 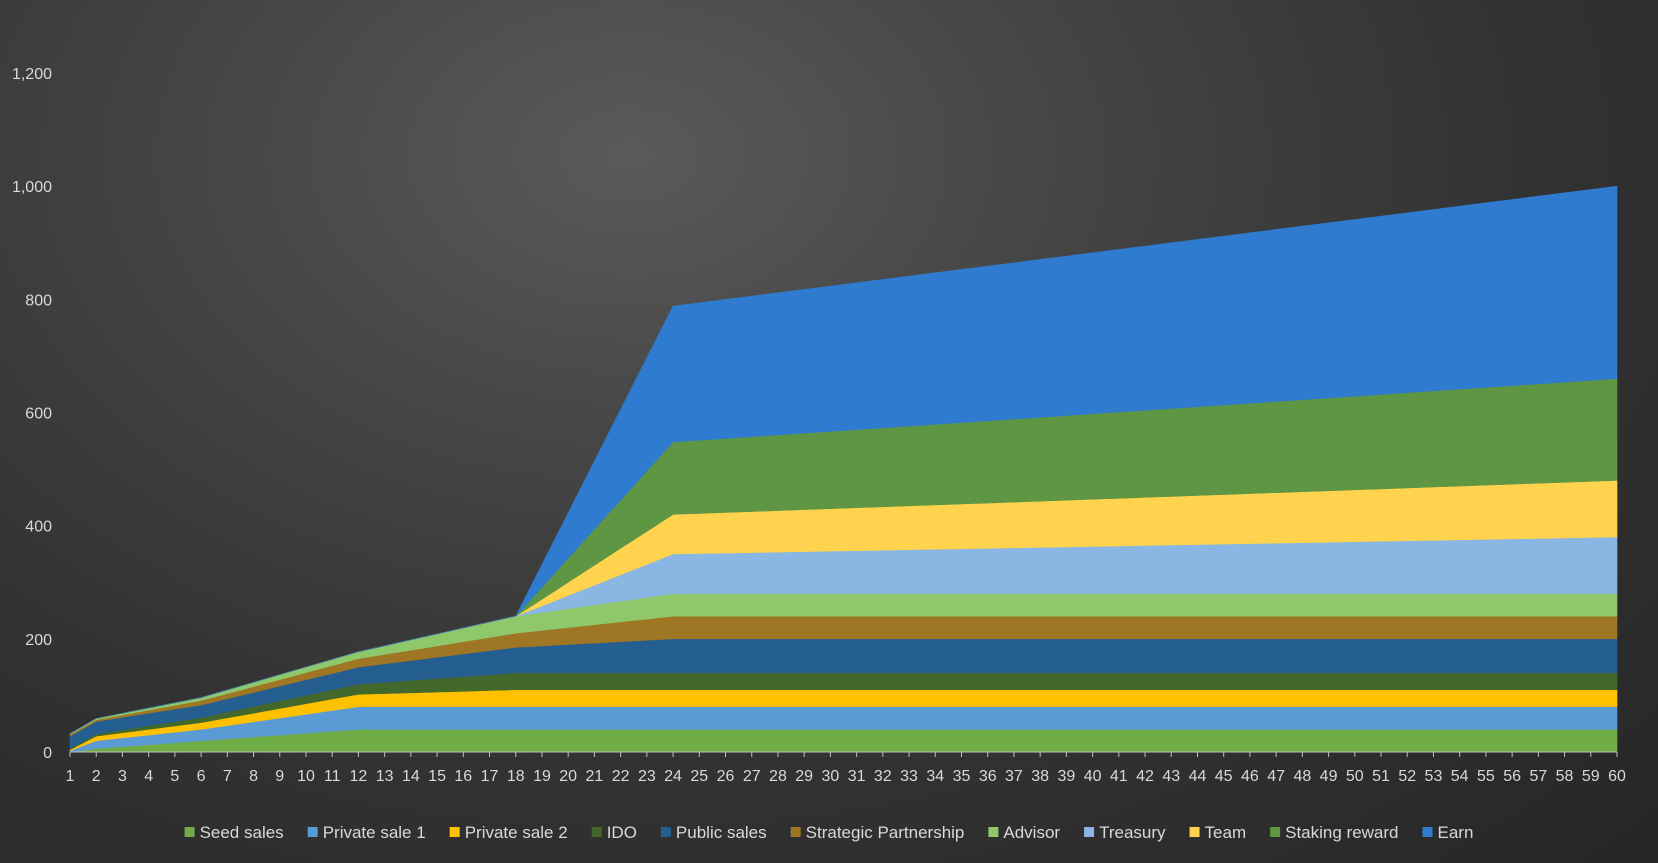 I want to click on x-tick-label: 52, so click(x=1407, y=776).